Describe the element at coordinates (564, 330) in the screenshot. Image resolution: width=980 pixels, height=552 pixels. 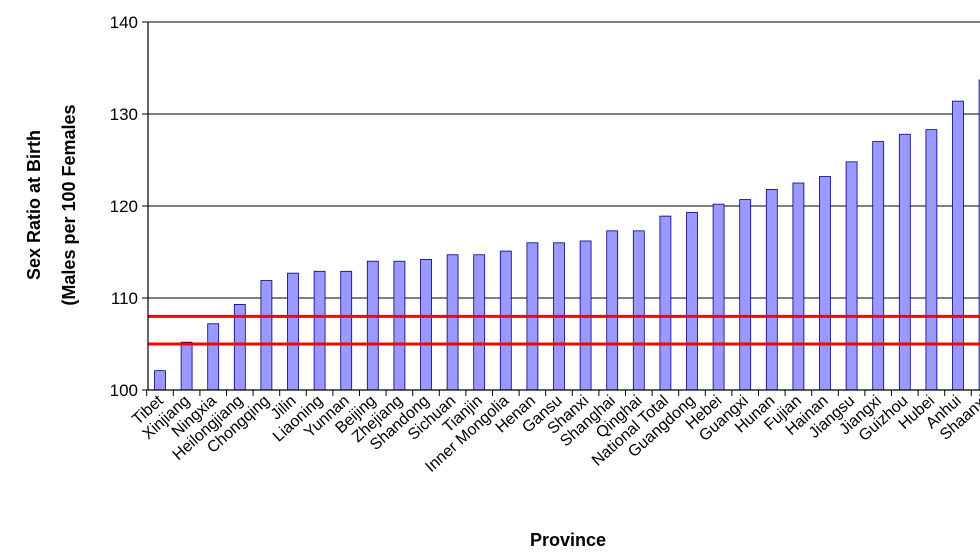
I see `reference-lines` at that location.